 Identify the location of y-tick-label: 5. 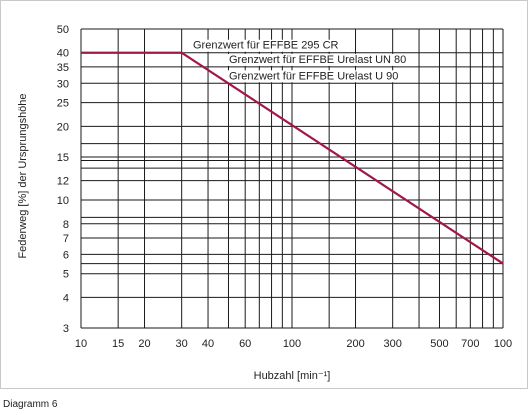
(66, 275).